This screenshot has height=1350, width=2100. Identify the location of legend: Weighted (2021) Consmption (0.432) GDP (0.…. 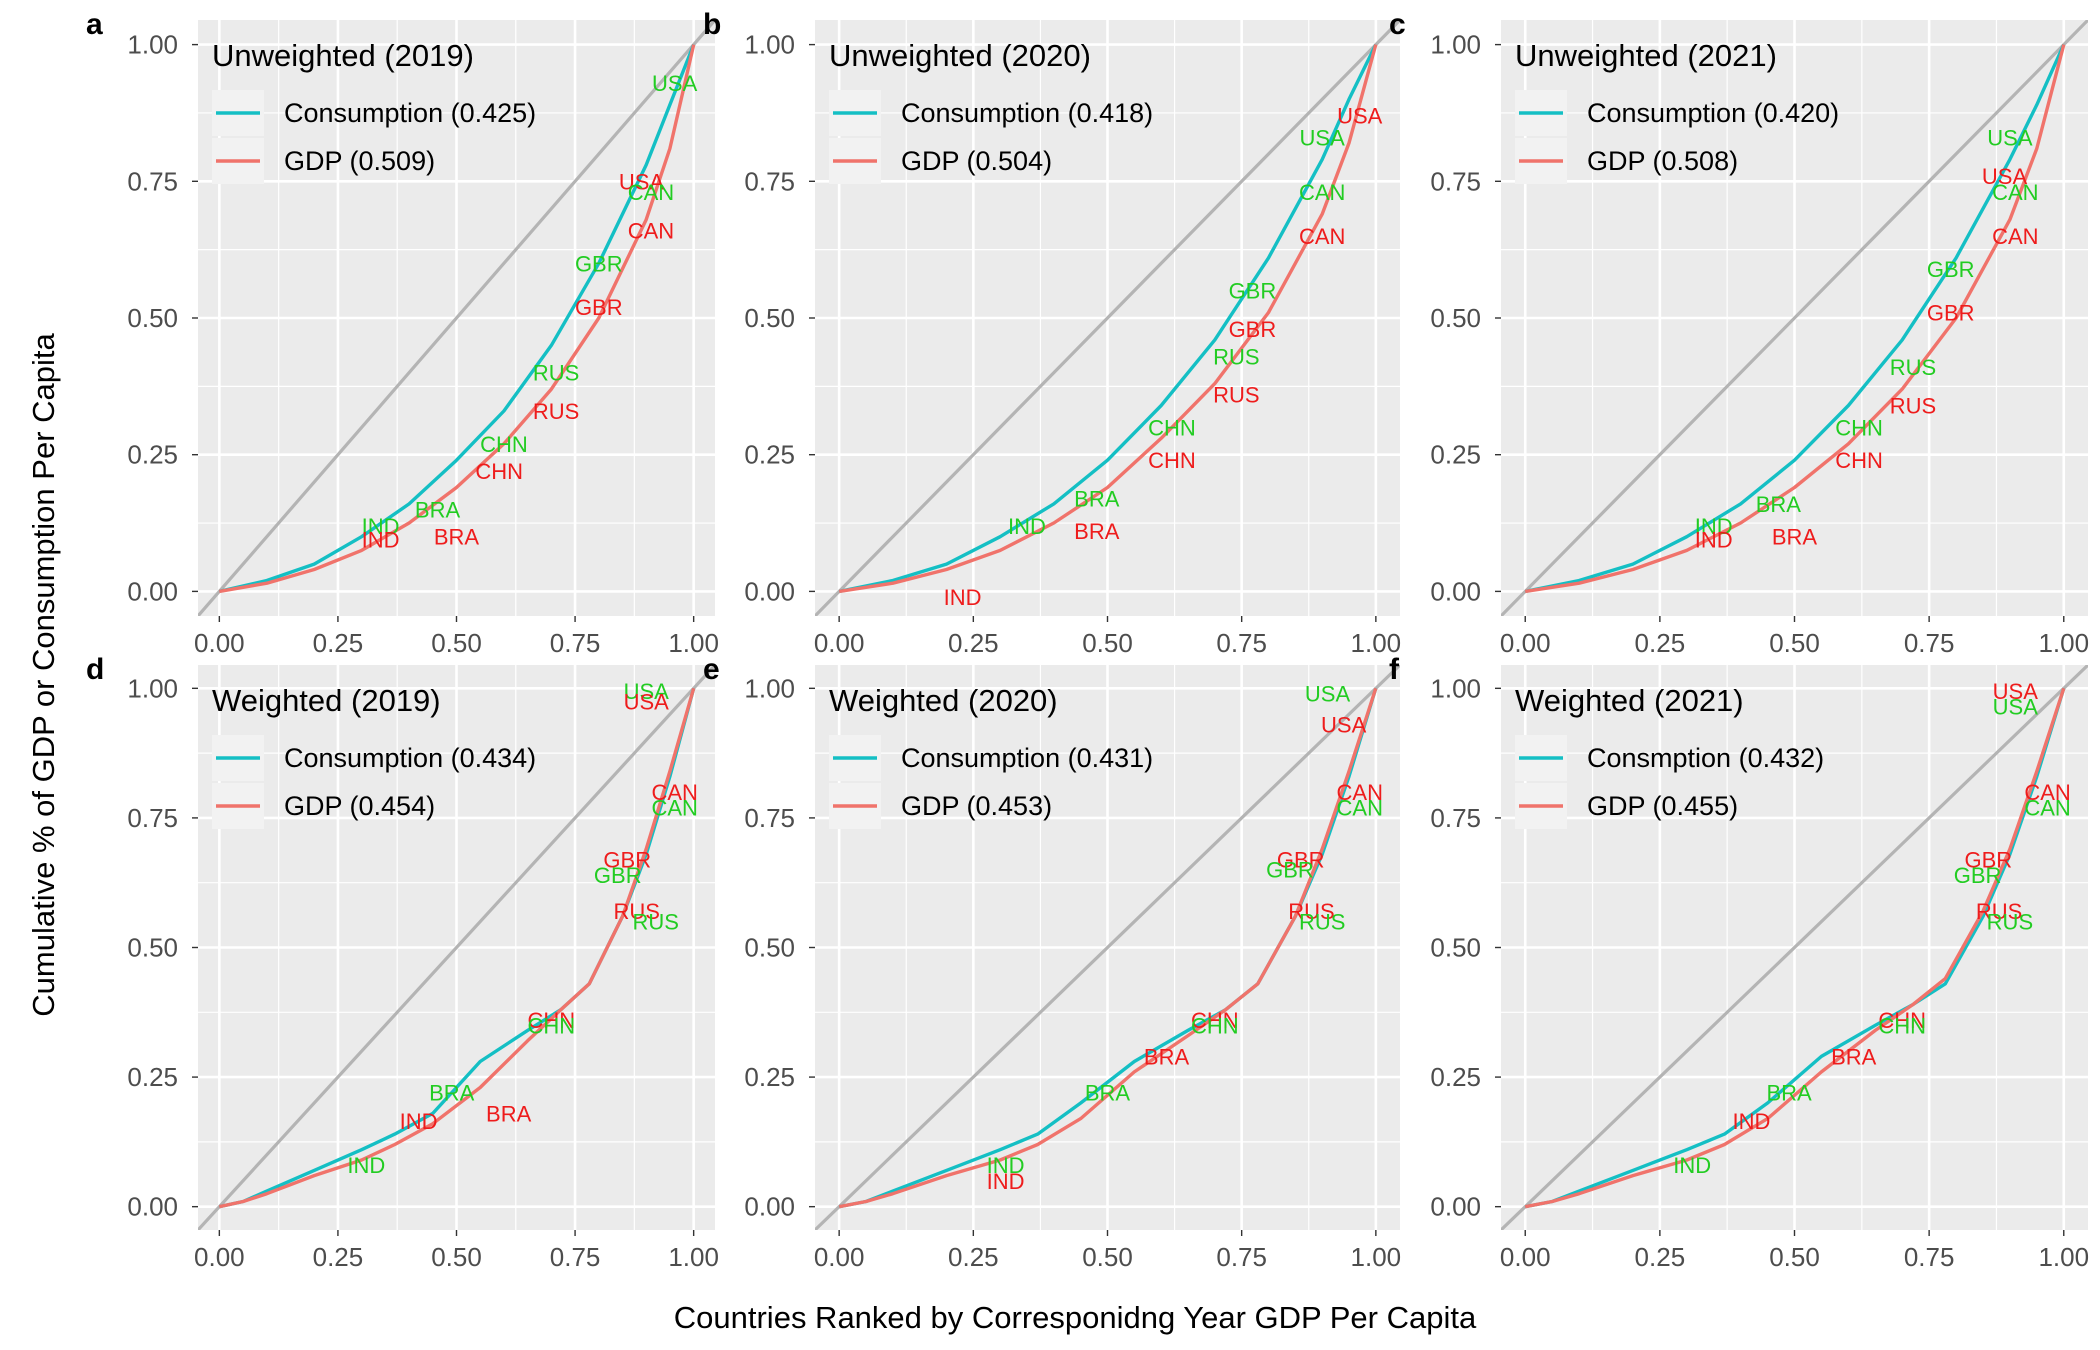
(1669, 756).